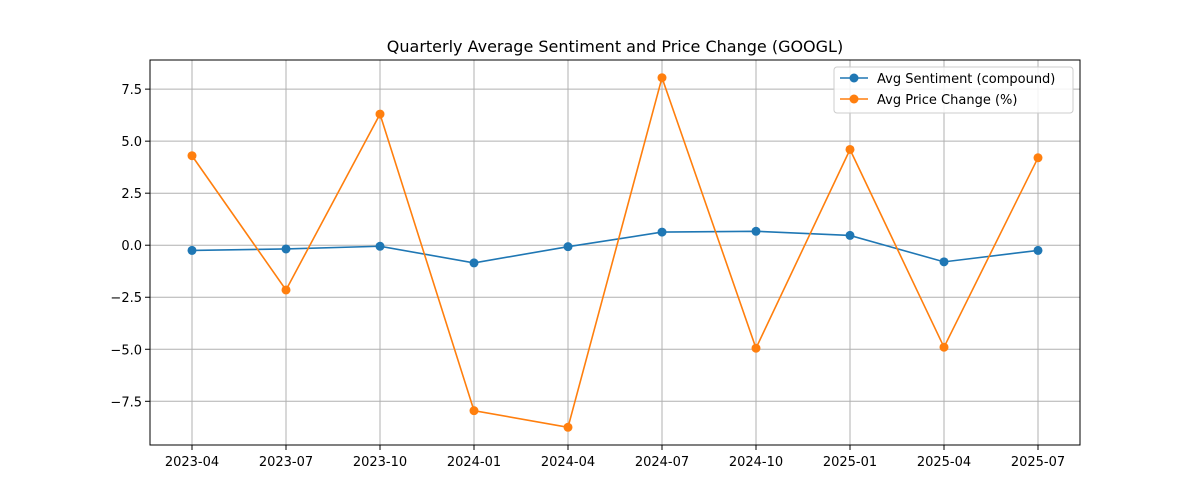  What do you see at coordinates (126, 350) in the screenshot?
I see `y-tick-label: −5.0` at bounding box center [126, 350].